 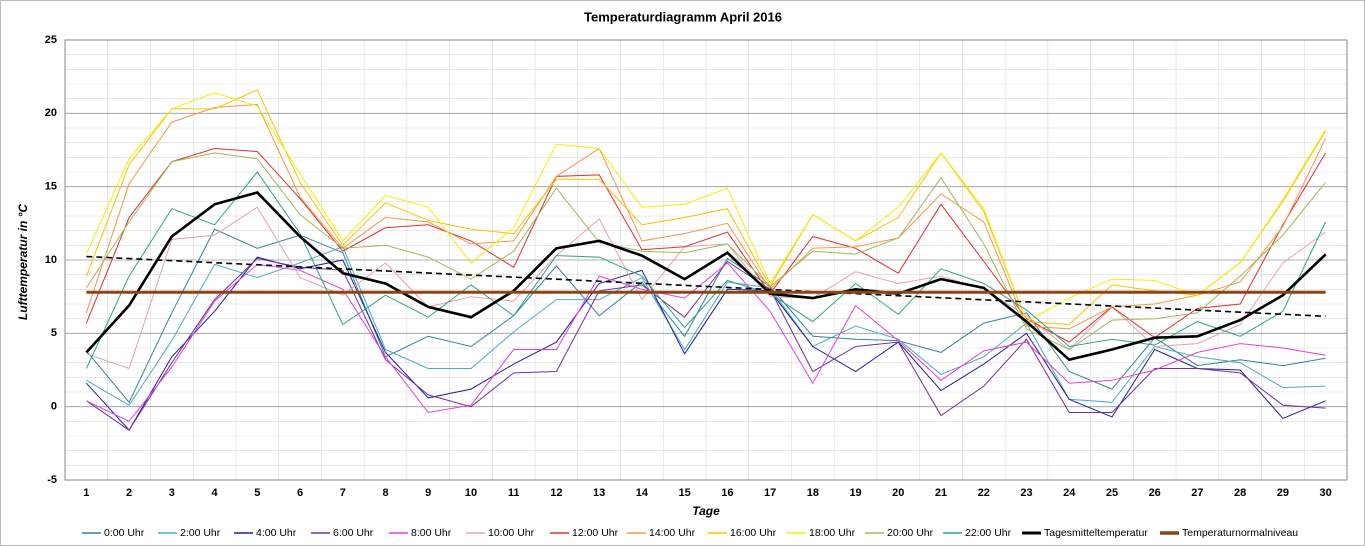 What do you see at coordinates (1197, 493) in the screenshot?
I see `x-tick-label: 27` at bounding box center [1197, 493].